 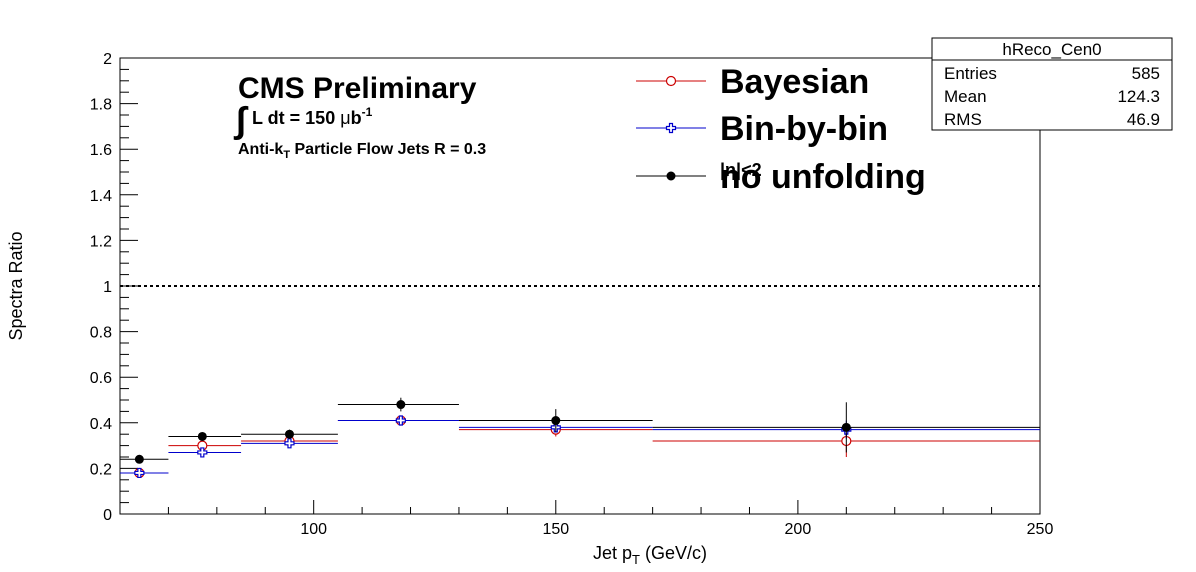 What do you see at coordinates (1143, 119) in the screenshot?
I see `stats-rms-value: 46.9` at bounding box center [1143, 119].